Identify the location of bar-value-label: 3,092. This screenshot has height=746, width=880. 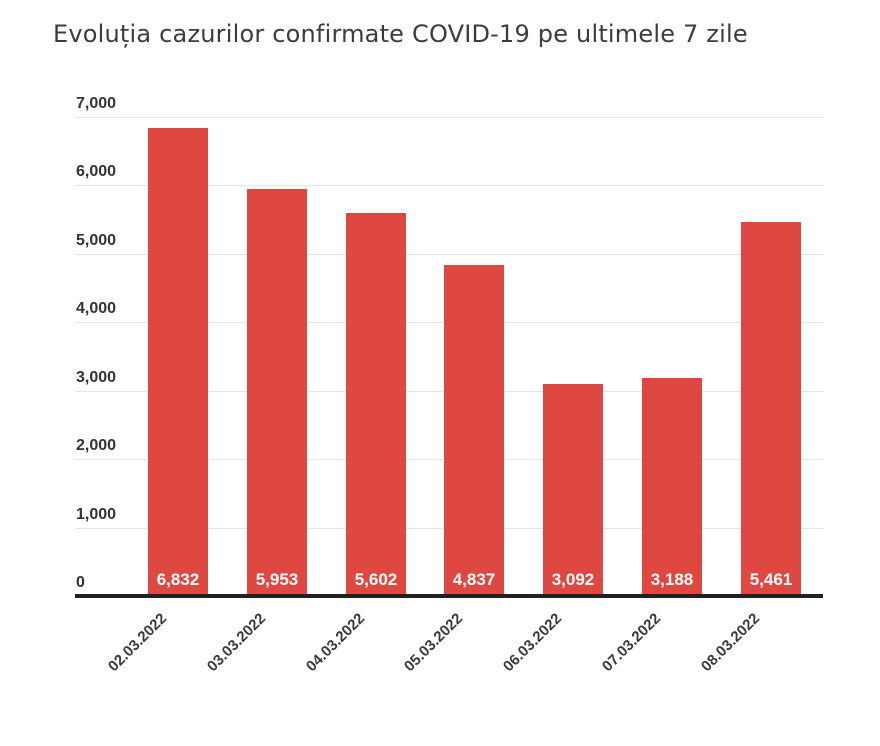
(573, 579).